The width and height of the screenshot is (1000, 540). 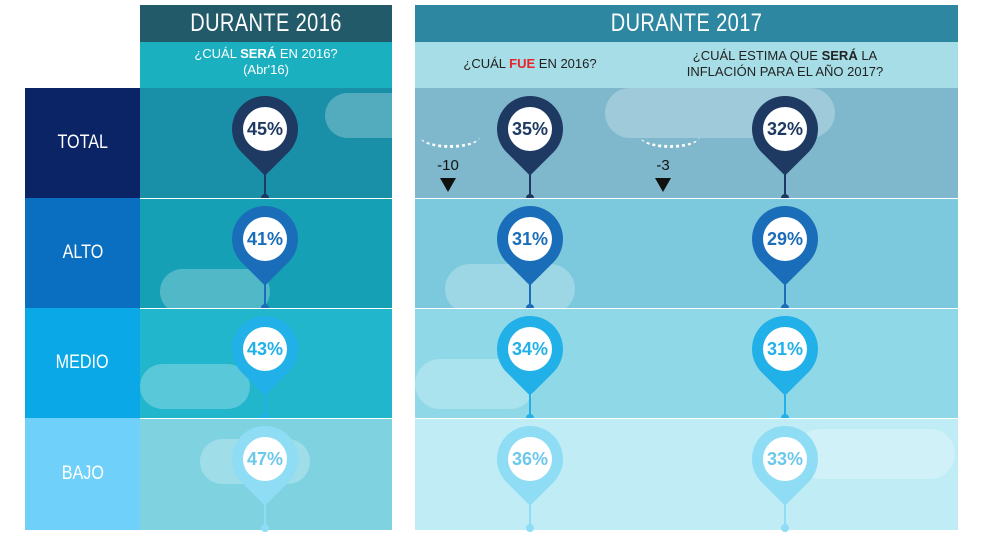 I want to click on pin-value: 41%, so click(x=265, y=239).